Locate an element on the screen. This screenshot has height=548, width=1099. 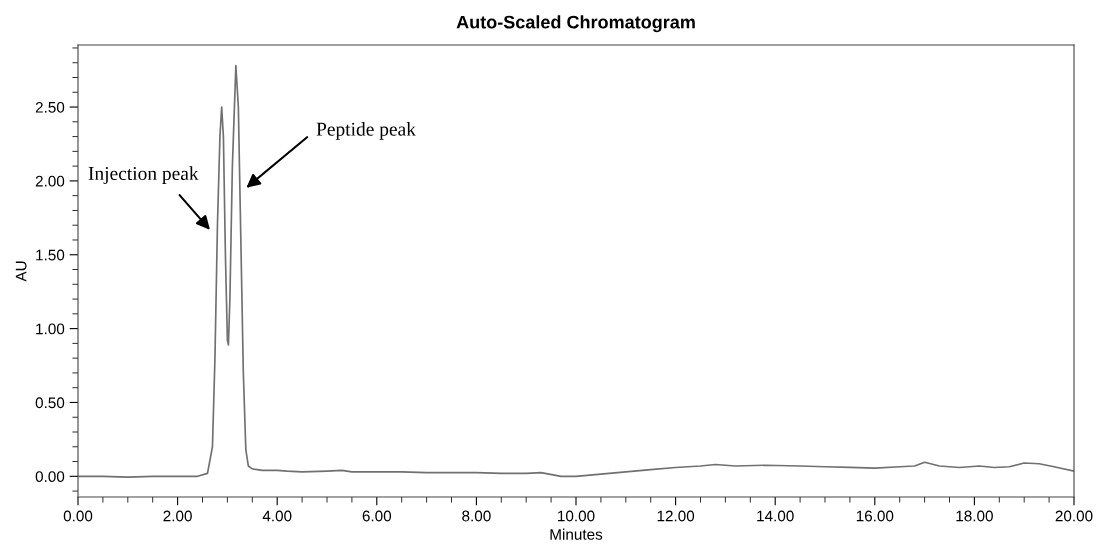
x-tick-label: 12.00 is located at coordinates (676, 516).